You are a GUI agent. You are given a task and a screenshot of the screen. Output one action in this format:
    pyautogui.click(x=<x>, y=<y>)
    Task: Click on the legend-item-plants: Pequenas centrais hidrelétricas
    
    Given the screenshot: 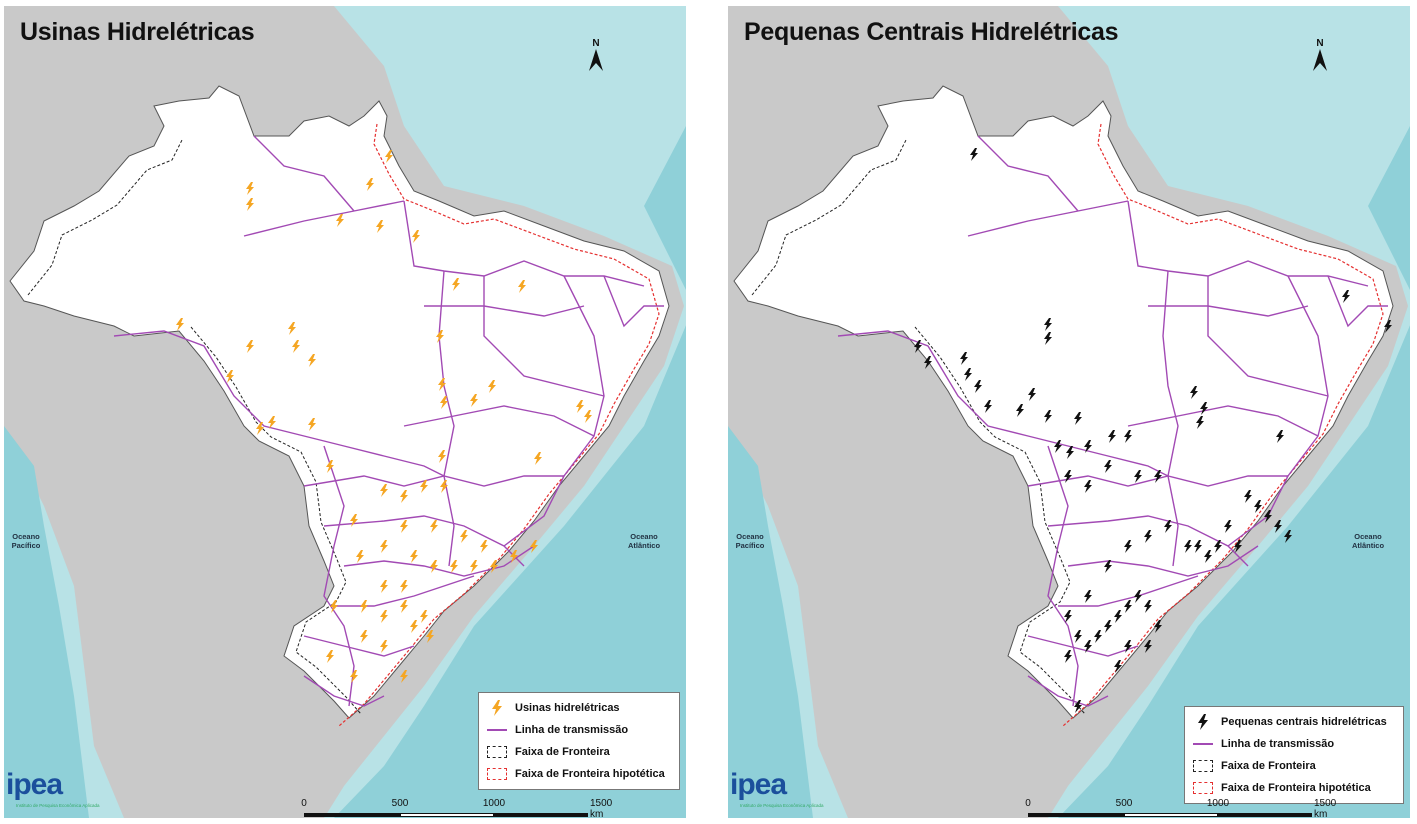 What is the action you would take?
    pyautogui.click(x=1294, y=722)
    